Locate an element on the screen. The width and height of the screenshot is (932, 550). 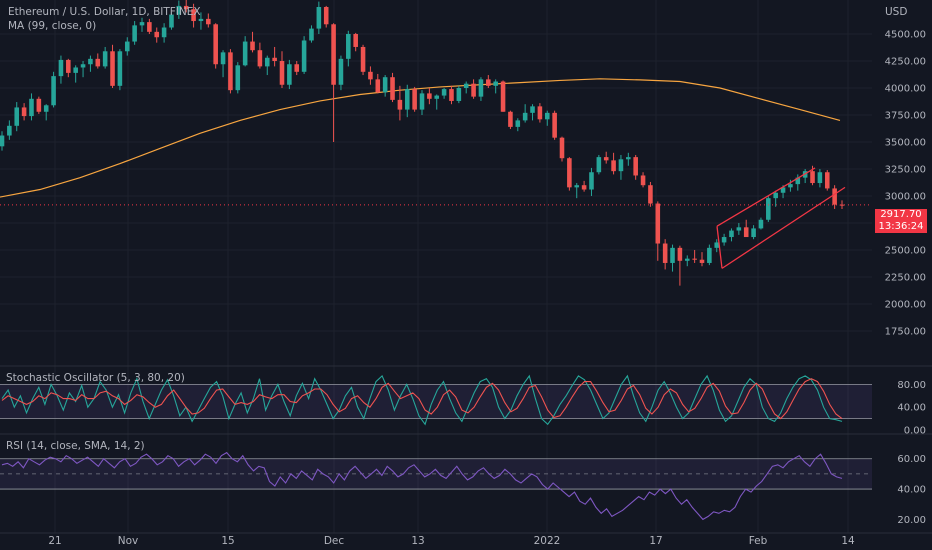
price-tick-label: 3750.00 is located at coordinates (905, 116).